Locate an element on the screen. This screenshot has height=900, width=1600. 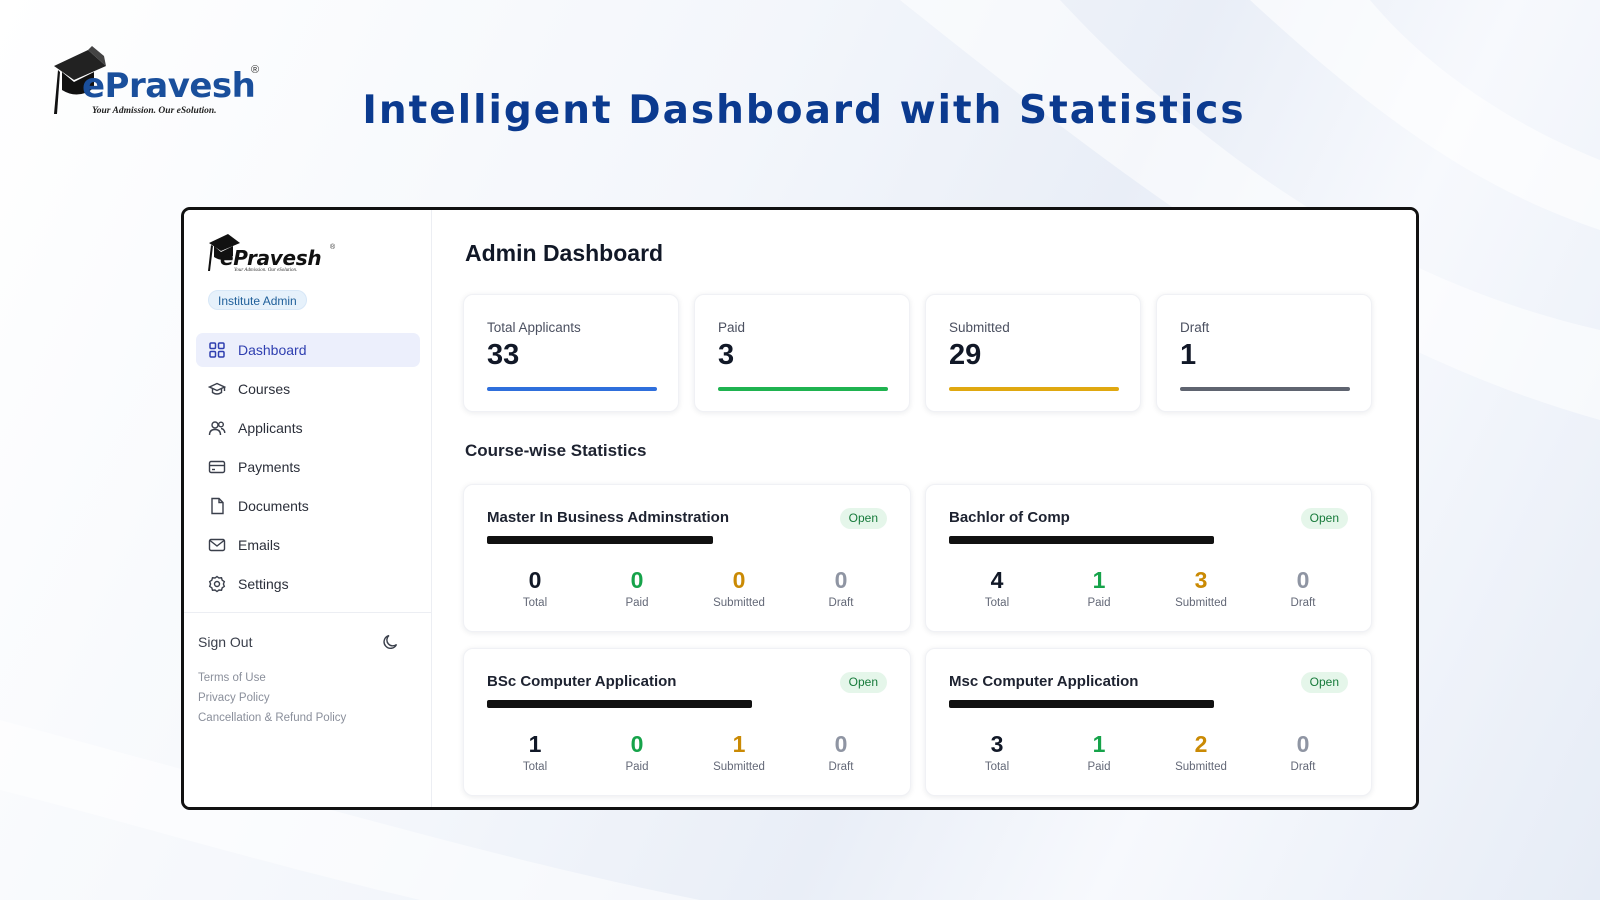
role-badge: Institute Admin is located at coordinates (257, 300).